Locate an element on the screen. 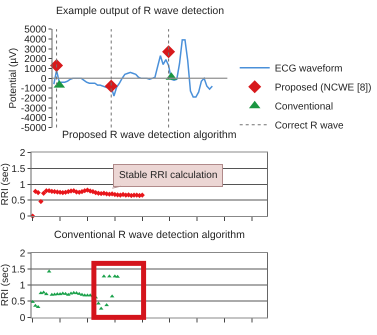  legend-label: ECG waveform is located at coordinates (308, 69).